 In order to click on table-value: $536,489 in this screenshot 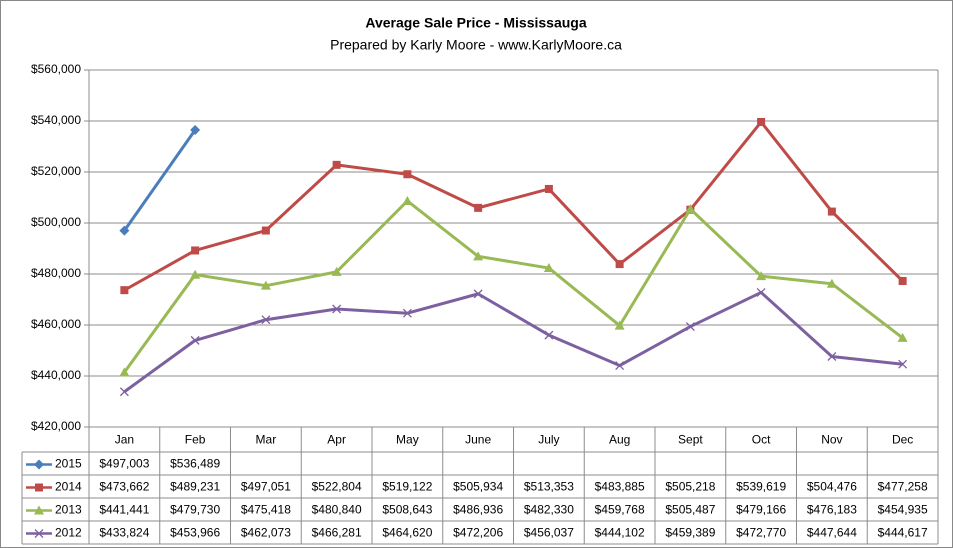, I will do `click(195, 464)`.